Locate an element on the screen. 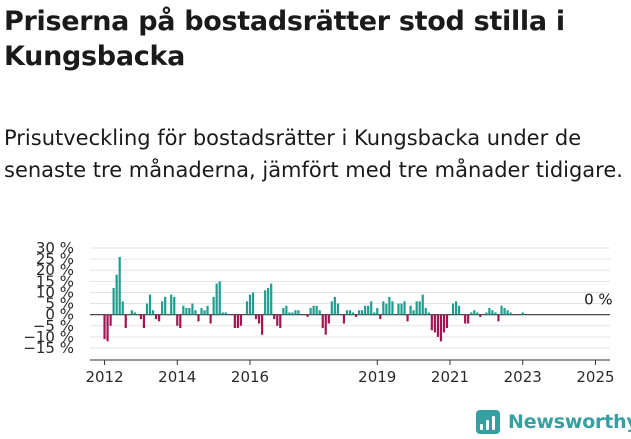  y-axis-labels: 30 %25 %20 %15 %10 %5 %0 %−5 %−10 %−15 % is located at coordinates (48, 298).